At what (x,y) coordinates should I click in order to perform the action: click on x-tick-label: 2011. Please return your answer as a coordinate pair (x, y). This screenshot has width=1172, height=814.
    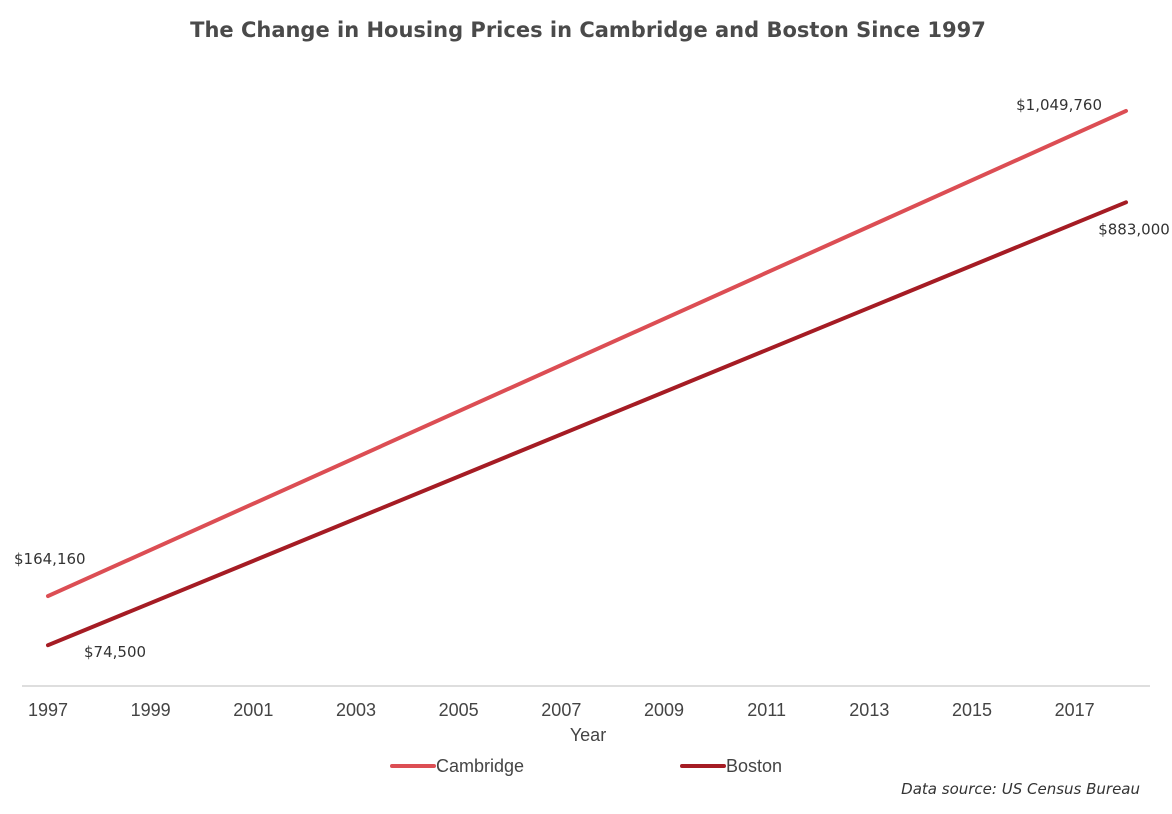
    Looking at the image, I should click on (766, 710).